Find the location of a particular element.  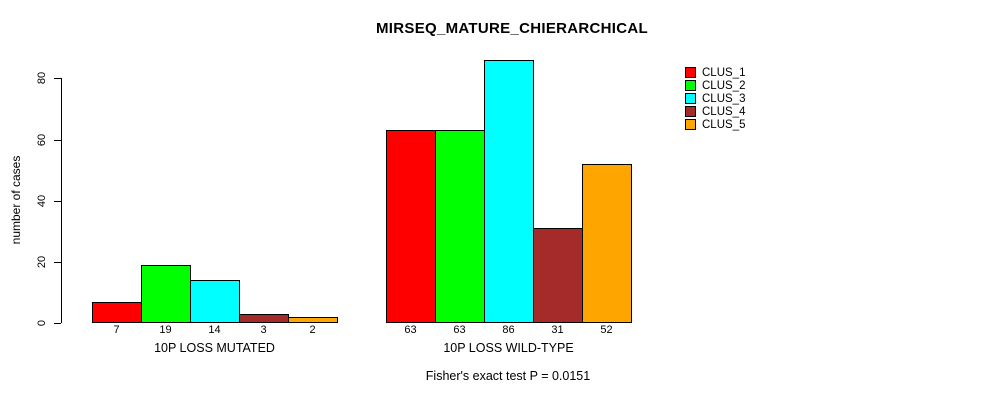

bar-value-label: 52 is located at coordinates (606, 330).